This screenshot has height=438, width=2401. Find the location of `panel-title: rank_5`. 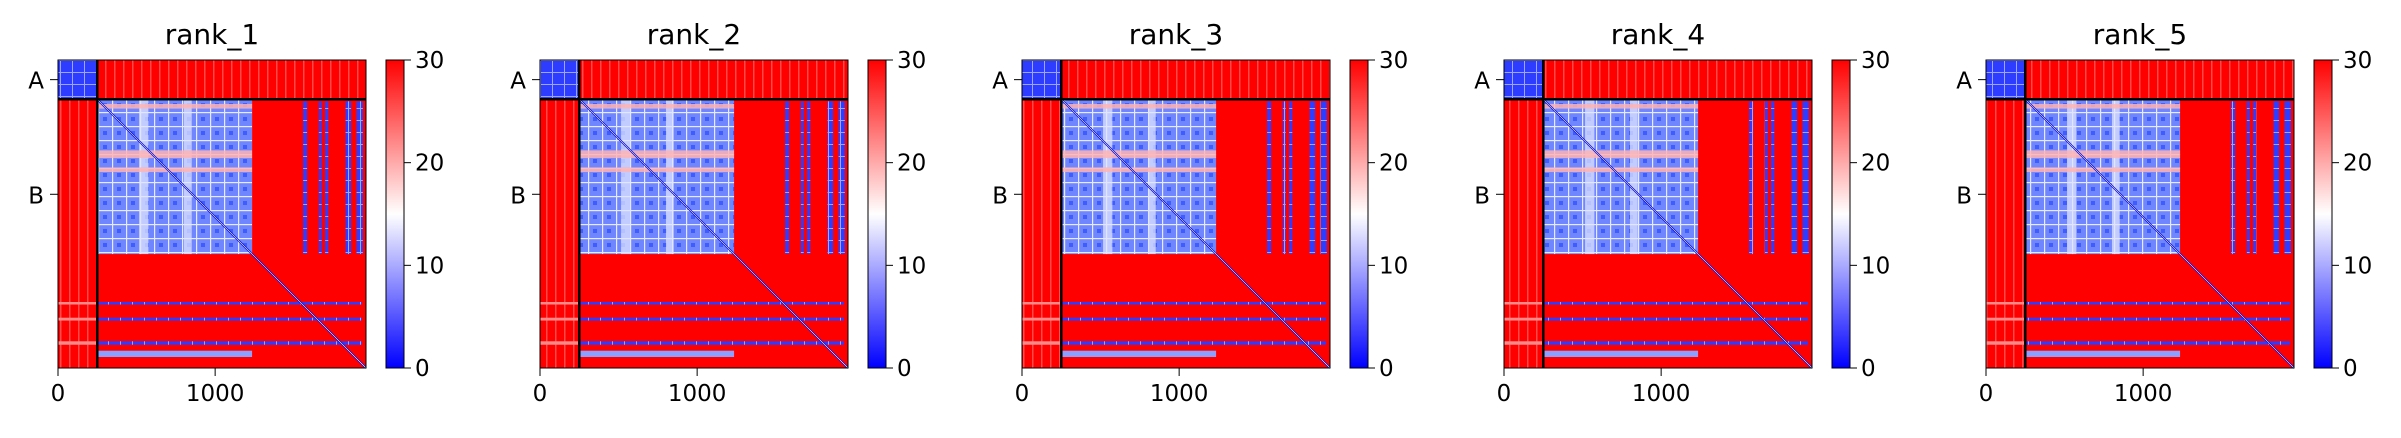

panel-title: rank_5 is located at coordinates (2140, 34).